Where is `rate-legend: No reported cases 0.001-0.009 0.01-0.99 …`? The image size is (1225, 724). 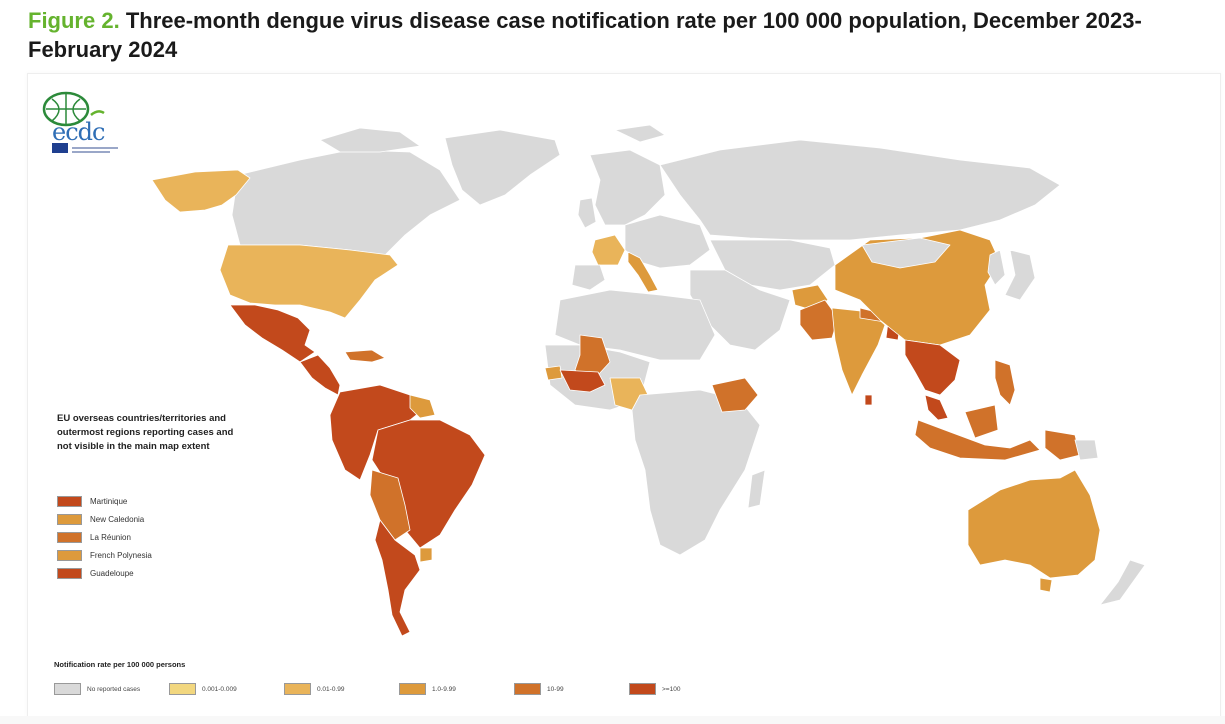 rate-legend: No reported cases 0.001-0.009 0.01-0.99 … is located at coordinates (399, 689).